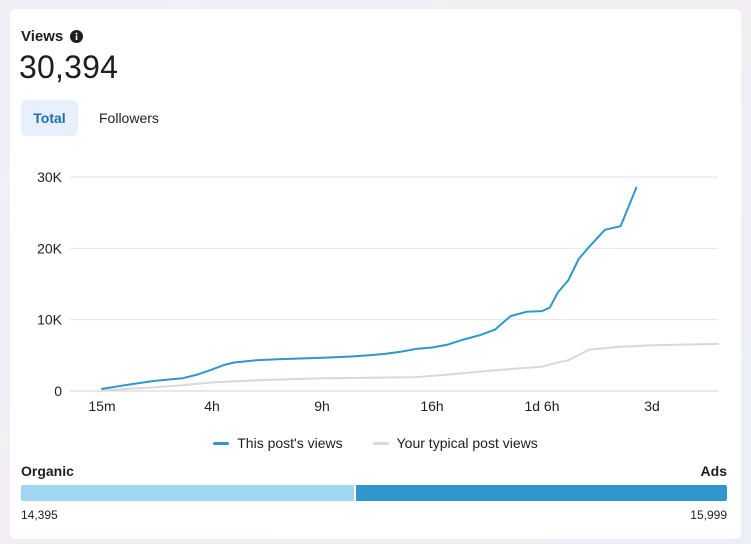 This screenshot has height=544, width=751. Describe the element at coordinates (58, 391) in the screenshot. I see `y-tick-label: 0` at that location.